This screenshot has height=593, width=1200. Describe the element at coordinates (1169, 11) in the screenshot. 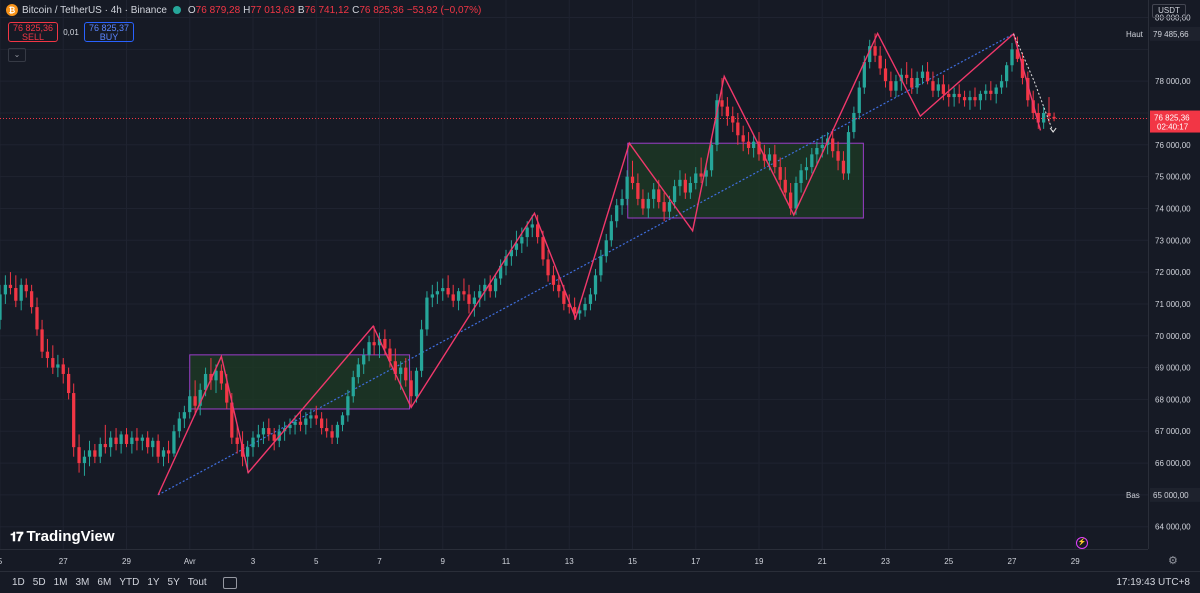

I see `currency-selector: USDT` at that location.